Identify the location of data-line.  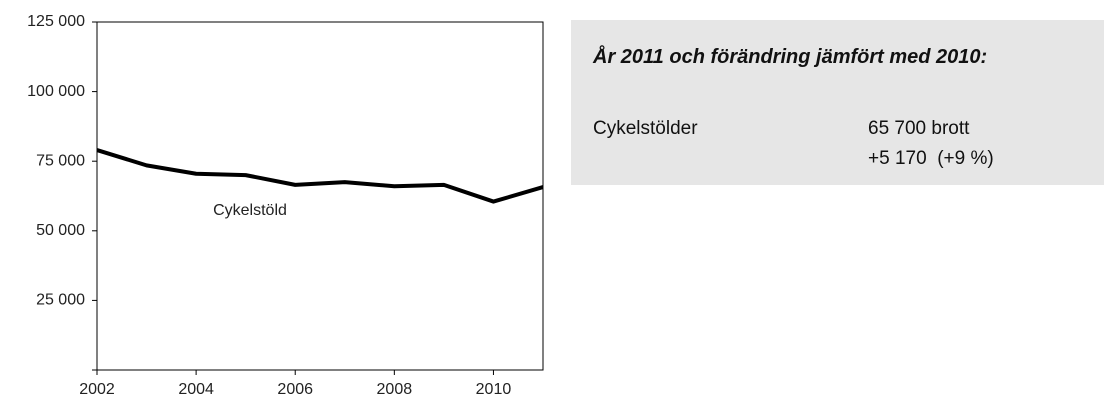
(320, 176).